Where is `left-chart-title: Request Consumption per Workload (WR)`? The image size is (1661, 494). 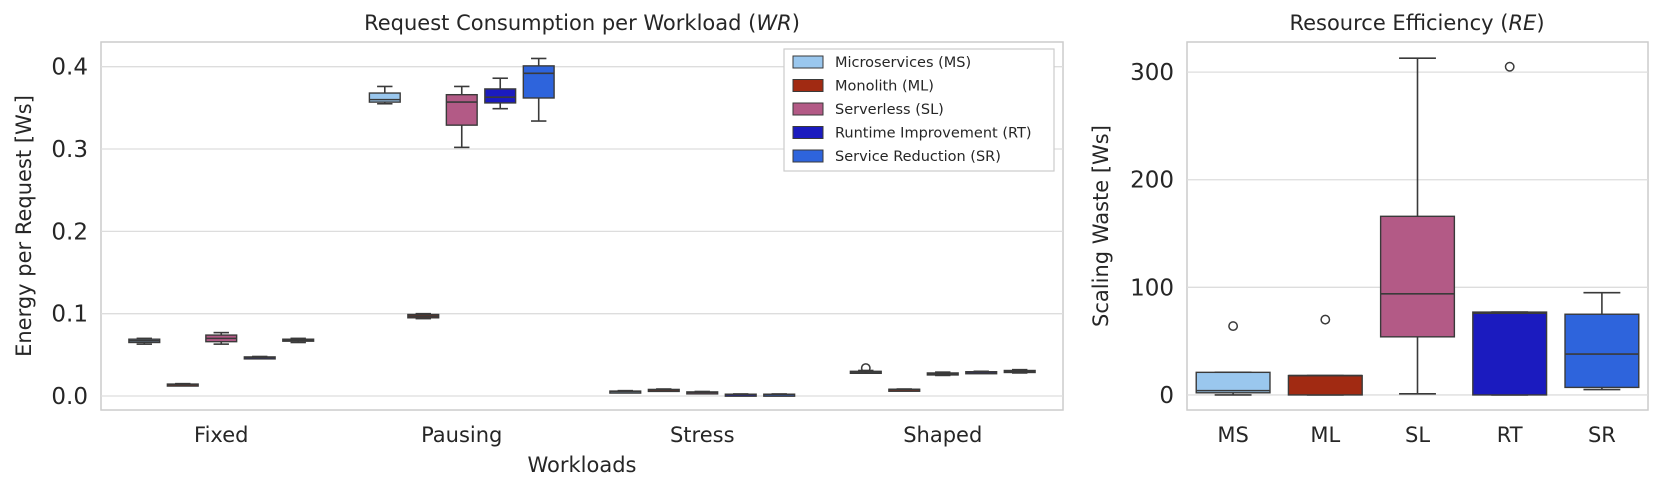 left-chart-title: Request Consumption per Workload (WR) is located at coordinates (582, 23).